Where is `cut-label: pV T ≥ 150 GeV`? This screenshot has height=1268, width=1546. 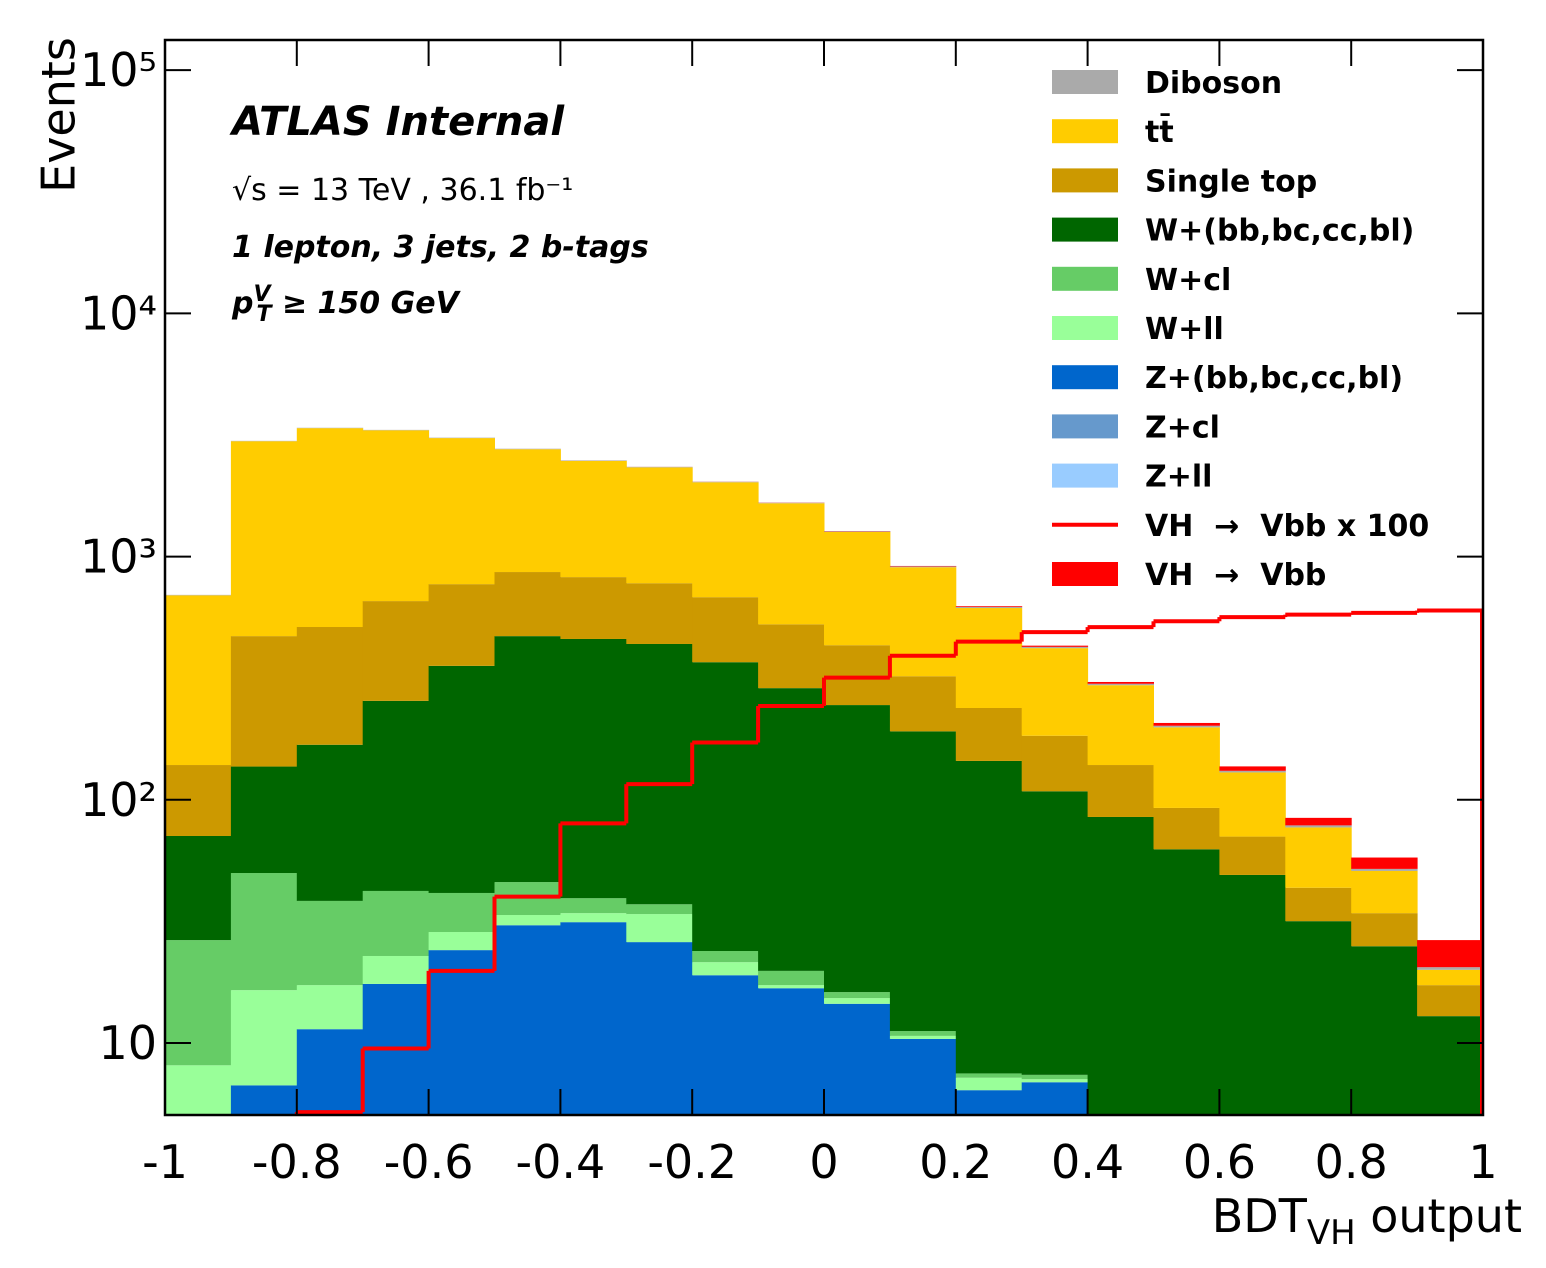 cut-label: pV T ≥ 150 GeV is located at coordinates (346, 304).